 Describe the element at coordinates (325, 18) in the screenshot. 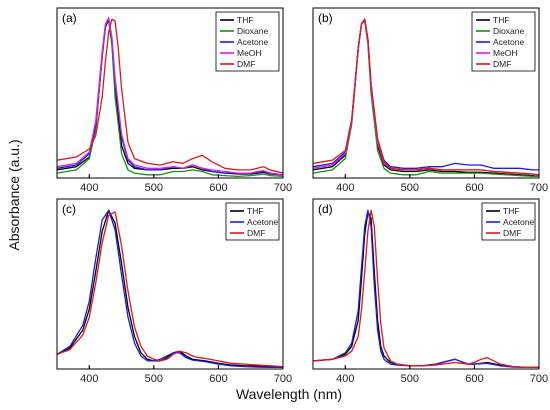

I see `panel-label: (b)` at that location.